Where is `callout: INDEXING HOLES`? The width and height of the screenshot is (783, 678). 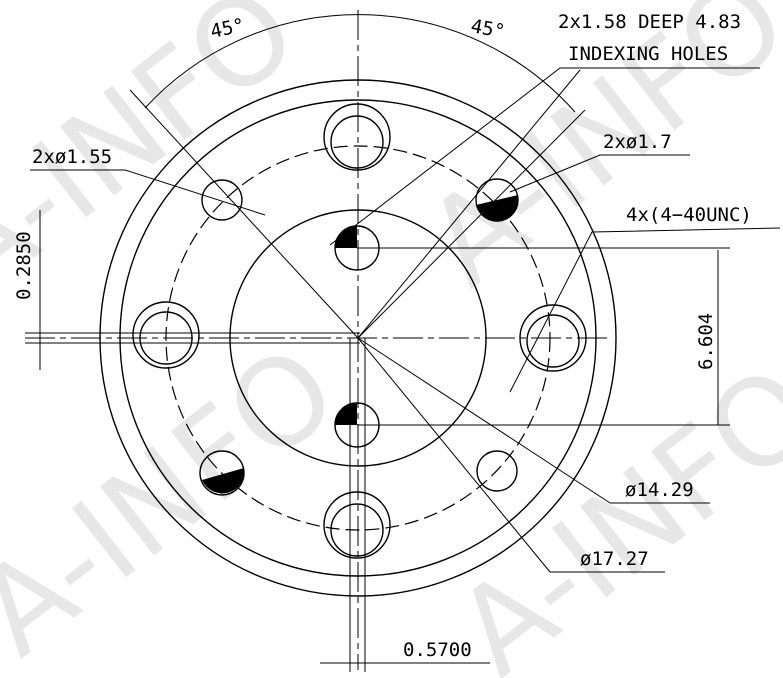
callout: INDEXING HOLES is located at coordinates (648, 54).